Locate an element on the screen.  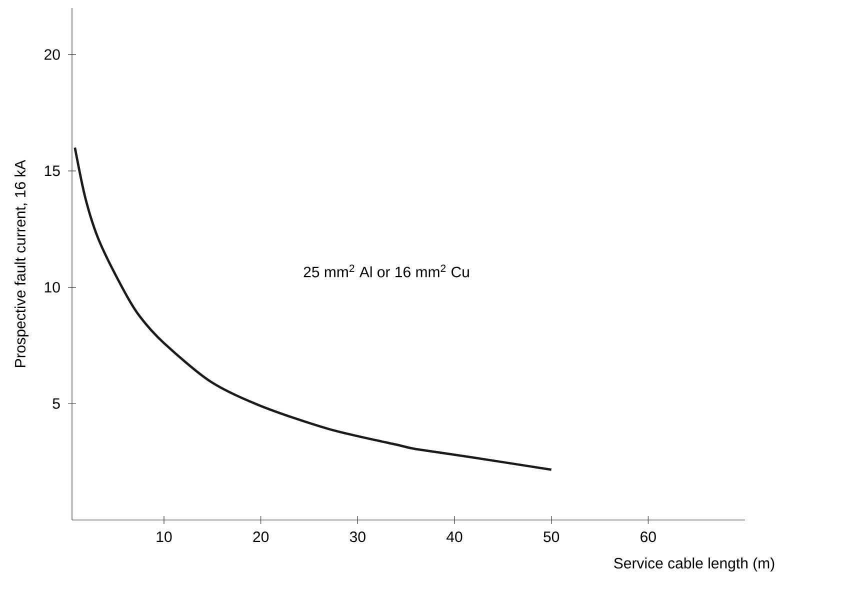
y-tick-label: 20 is located at coordinates (52, 54).